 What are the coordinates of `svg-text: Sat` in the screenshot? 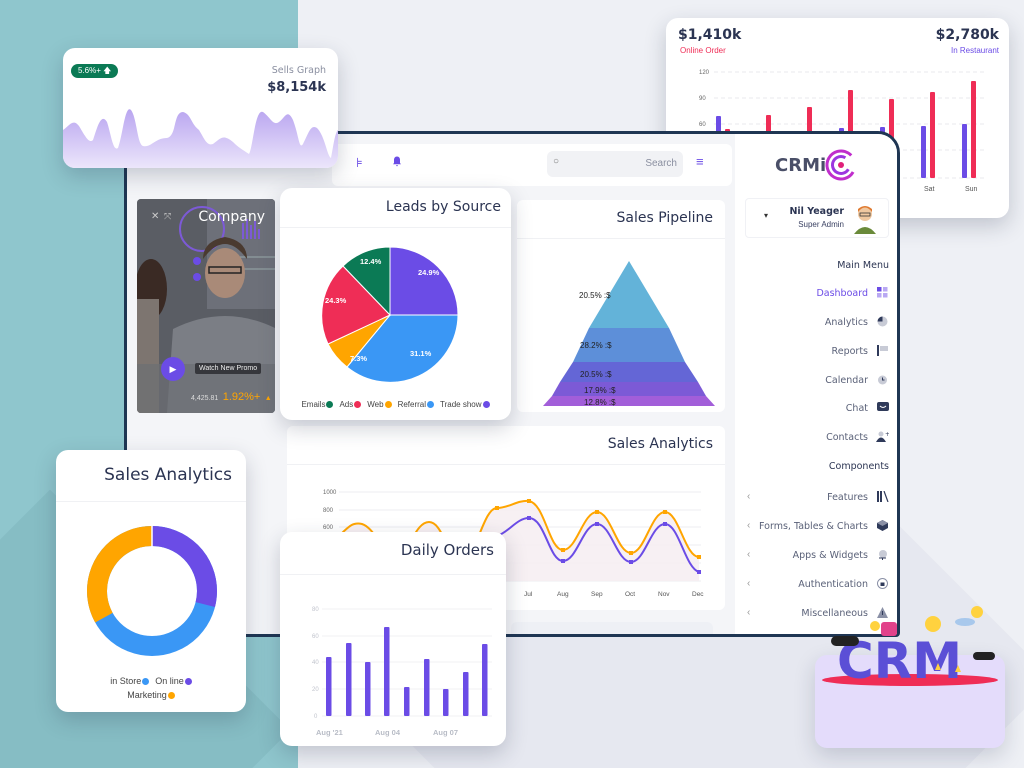 It's located at (929, 189).